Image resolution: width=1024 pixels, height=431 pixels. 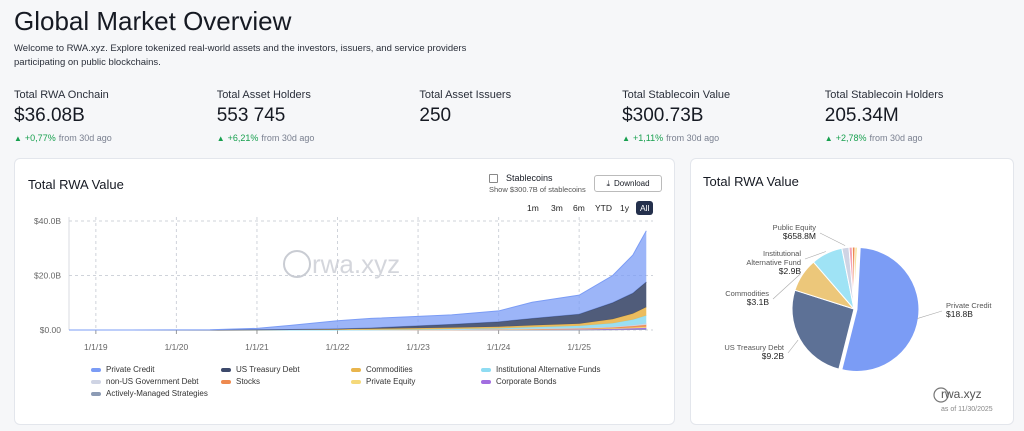 What do you see at coordinates (263, 95) in the screenshot?
I see `stat-label: Total Asset Holders` at bounding box center [263, 95].